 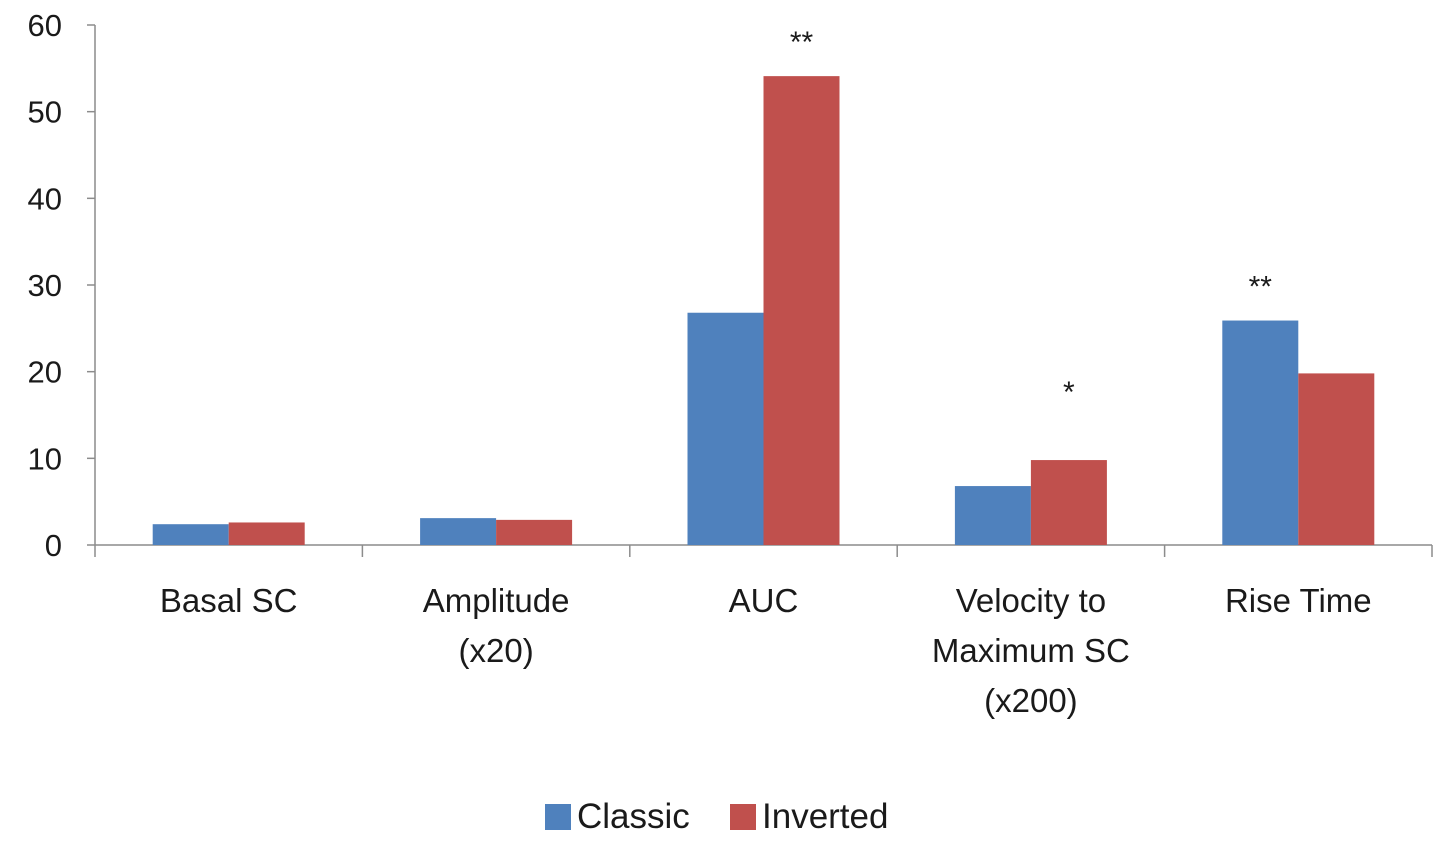 I want to click on legend-label-inverted: Inverted, so click(x=825, y=816).